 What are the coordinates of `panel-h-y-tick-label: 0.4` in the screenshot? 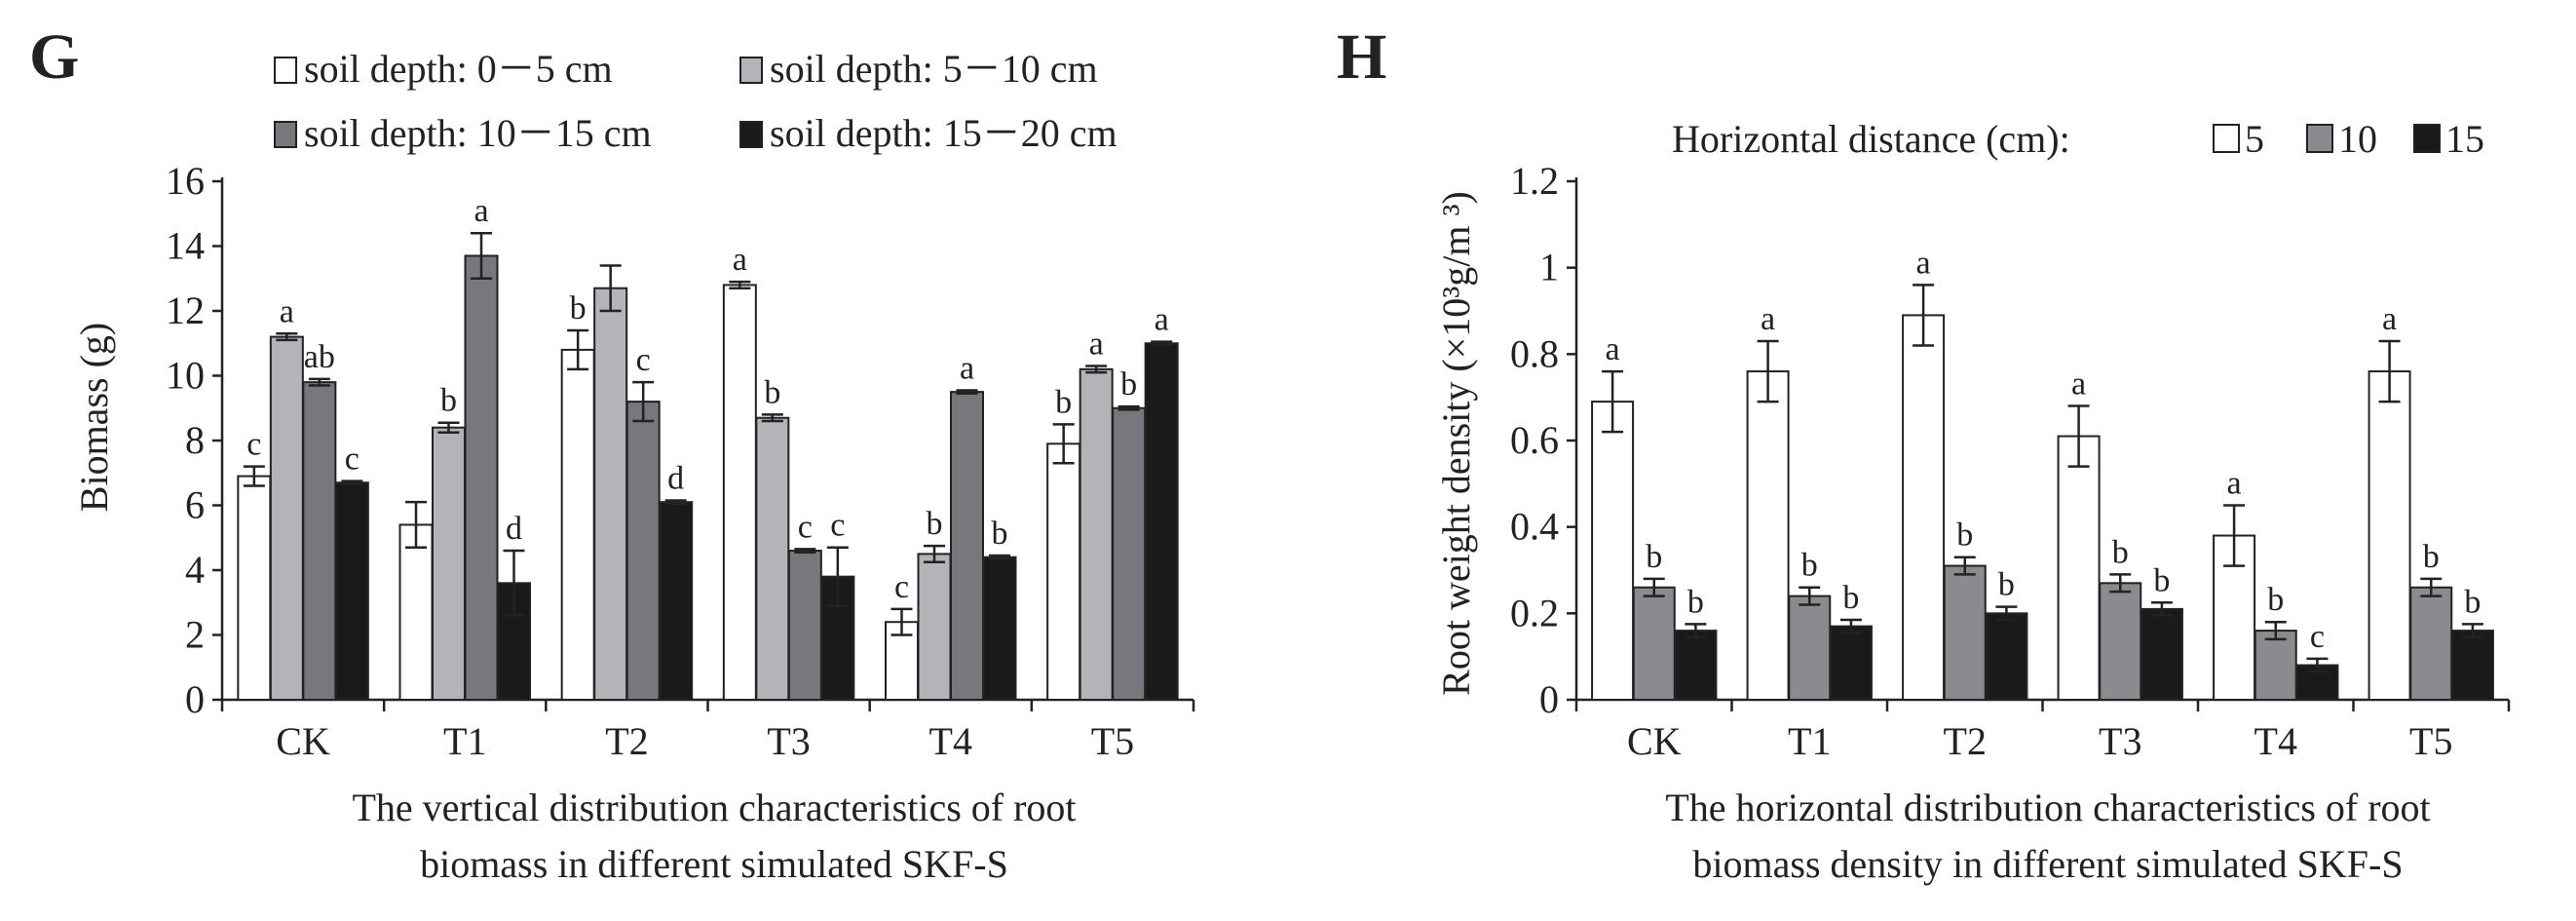 It's located at (1534, 527).